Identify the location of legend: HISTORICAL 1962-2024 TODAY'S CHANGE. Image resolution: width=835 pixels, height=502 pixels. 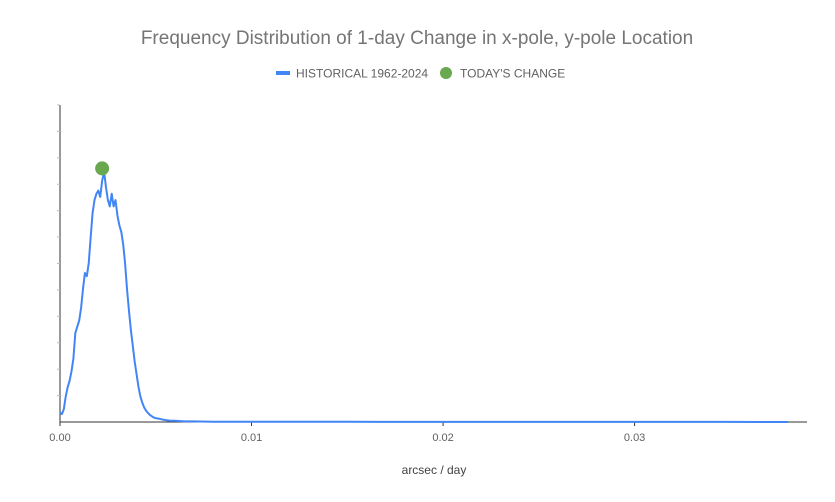
(420, 74).